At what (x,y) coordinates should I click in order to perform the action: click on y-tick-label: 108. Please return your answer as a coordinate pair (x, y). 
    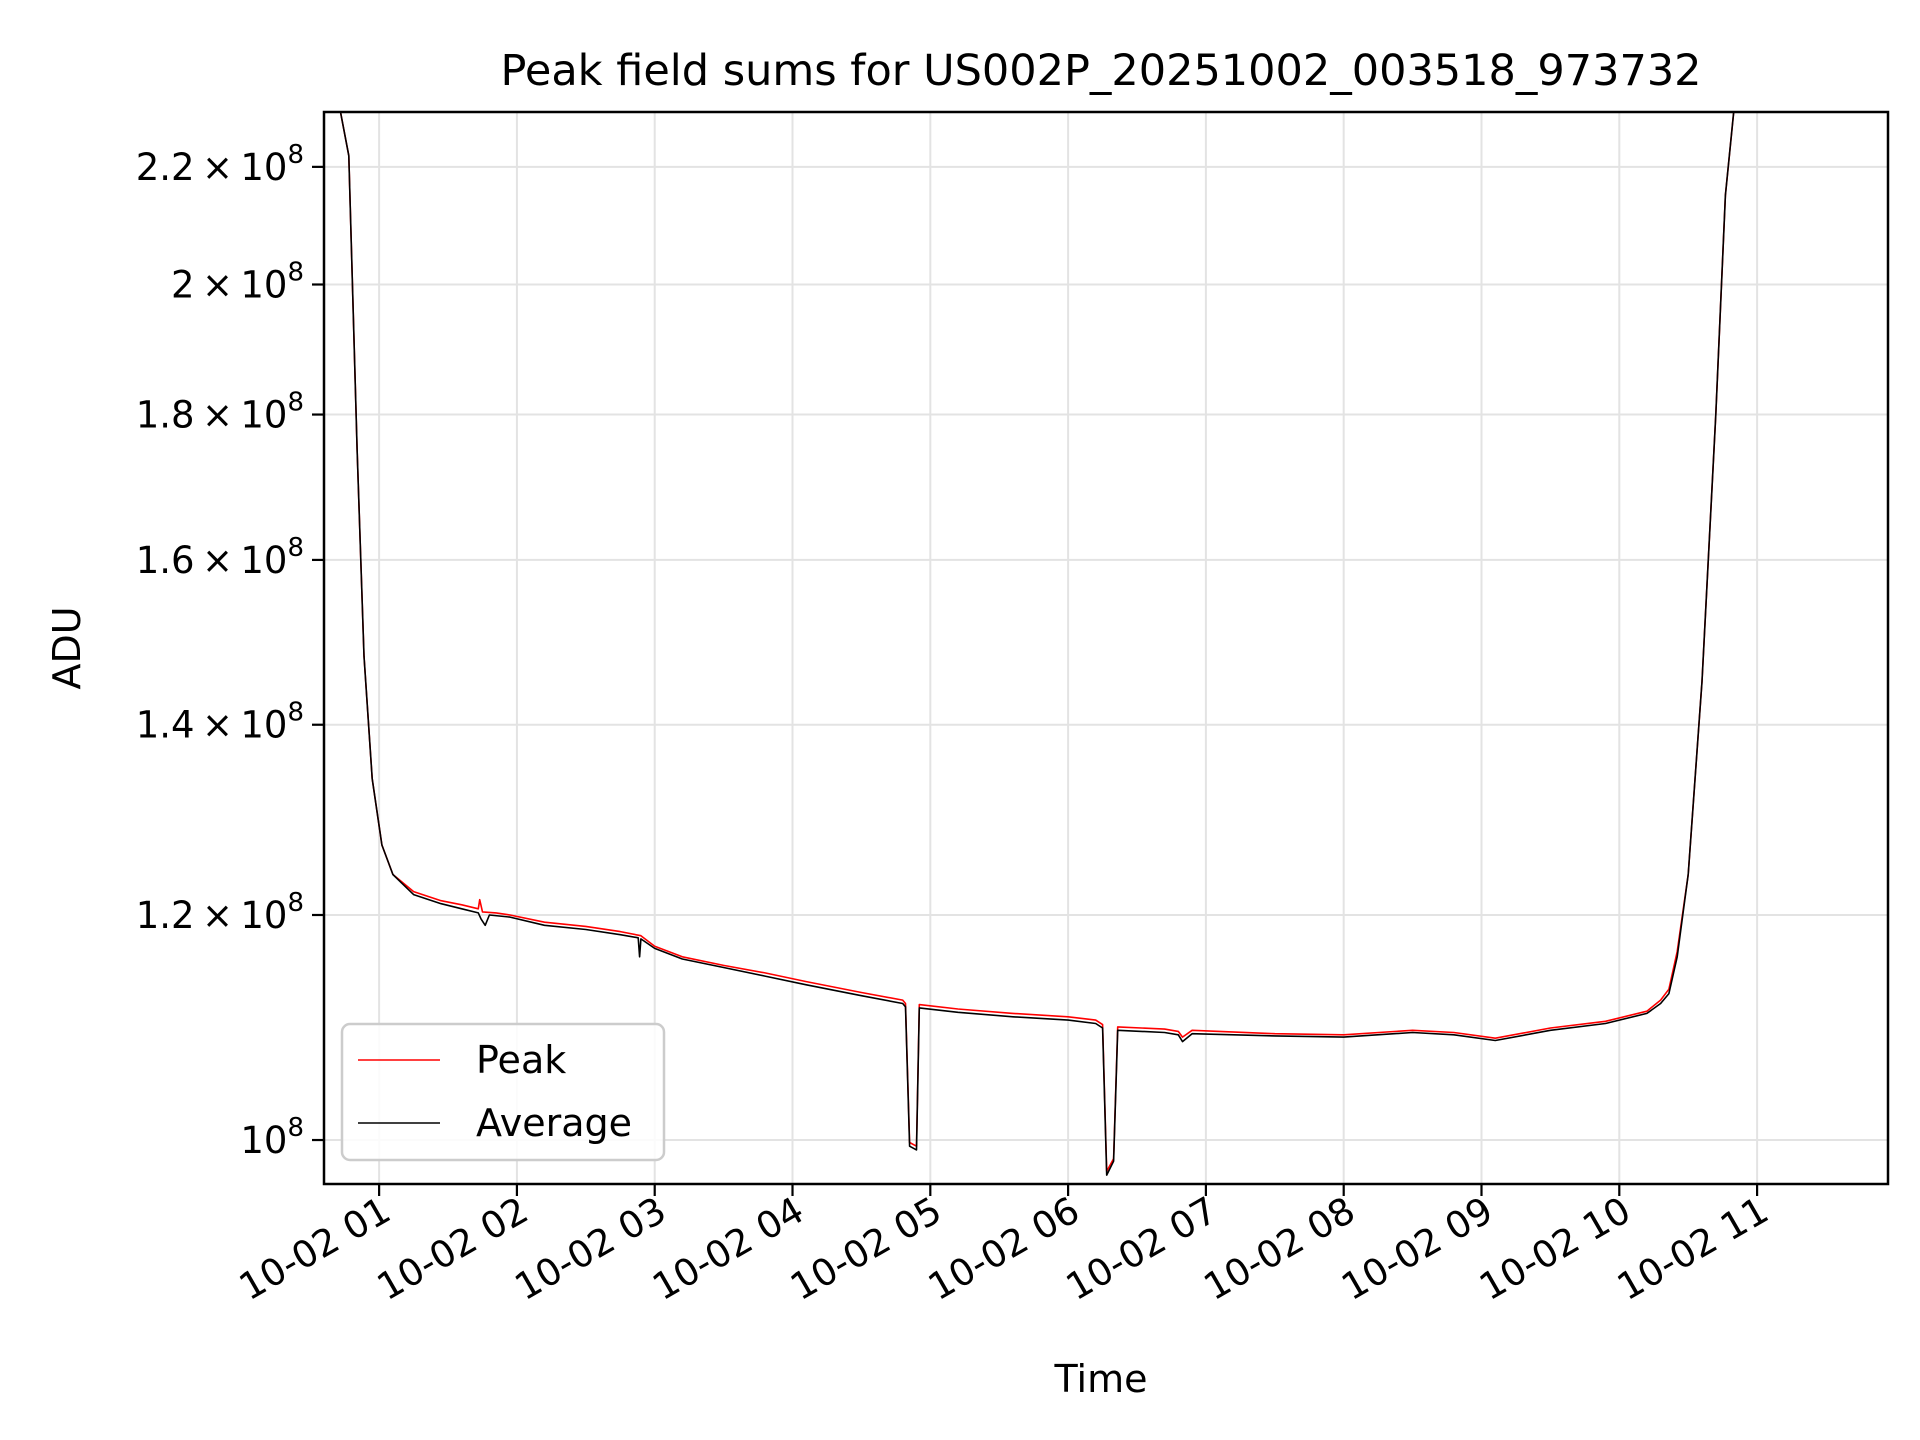
    Looking at the image, I should click on (272, 1137).